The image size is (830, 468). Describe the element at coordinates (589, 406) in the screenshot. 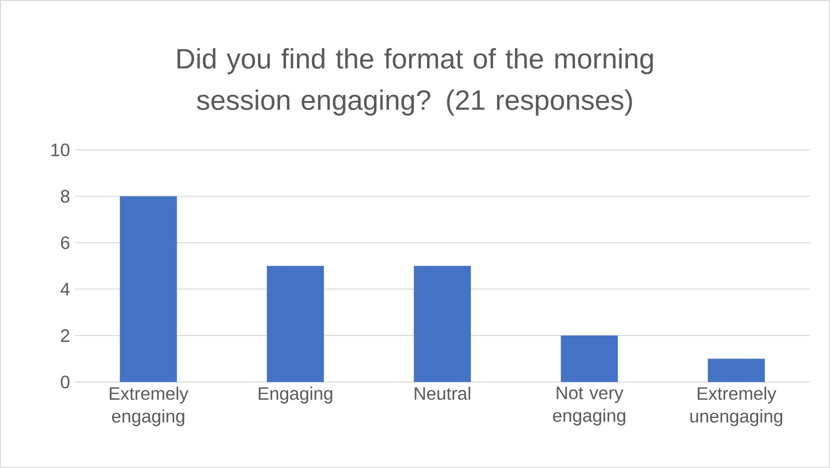

I see `x-tick-label: Not very engaging` at that location.